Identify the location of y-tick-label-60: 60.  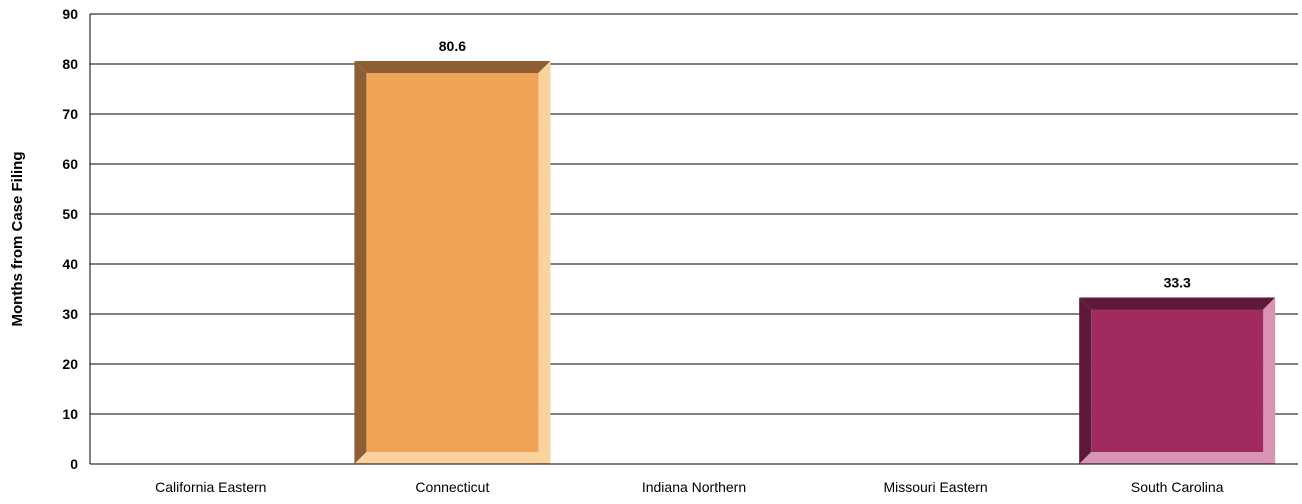
(70, 164).